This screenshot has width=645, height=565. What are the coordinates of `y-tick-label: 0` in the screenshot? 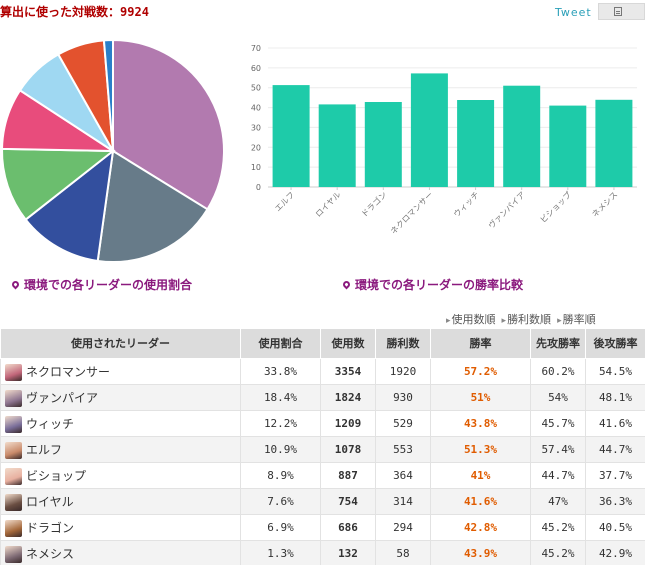 It's located at (258, 187).